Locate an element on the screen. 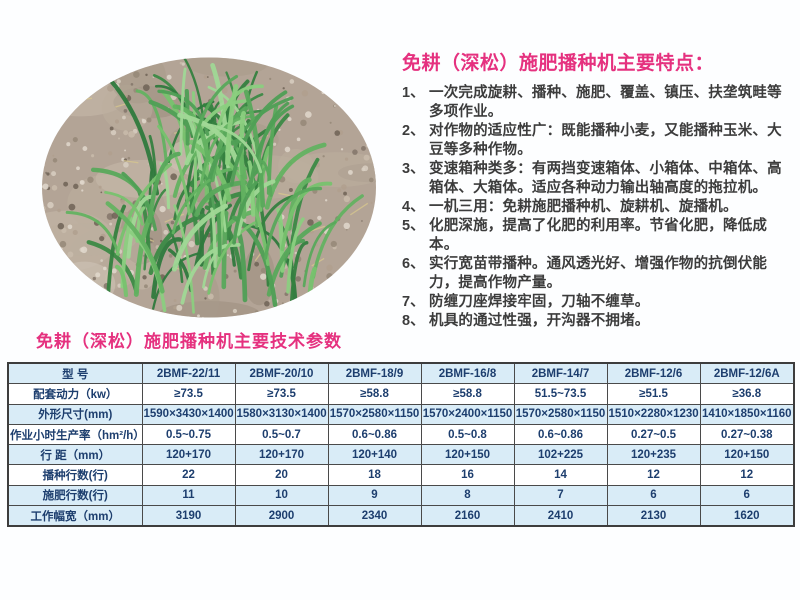 Image resolution: width=800 pixels, height=600 pixels. feature-text: 机具的通过性强，开沟器不拥堵。 is located at coordinates (539, 321).